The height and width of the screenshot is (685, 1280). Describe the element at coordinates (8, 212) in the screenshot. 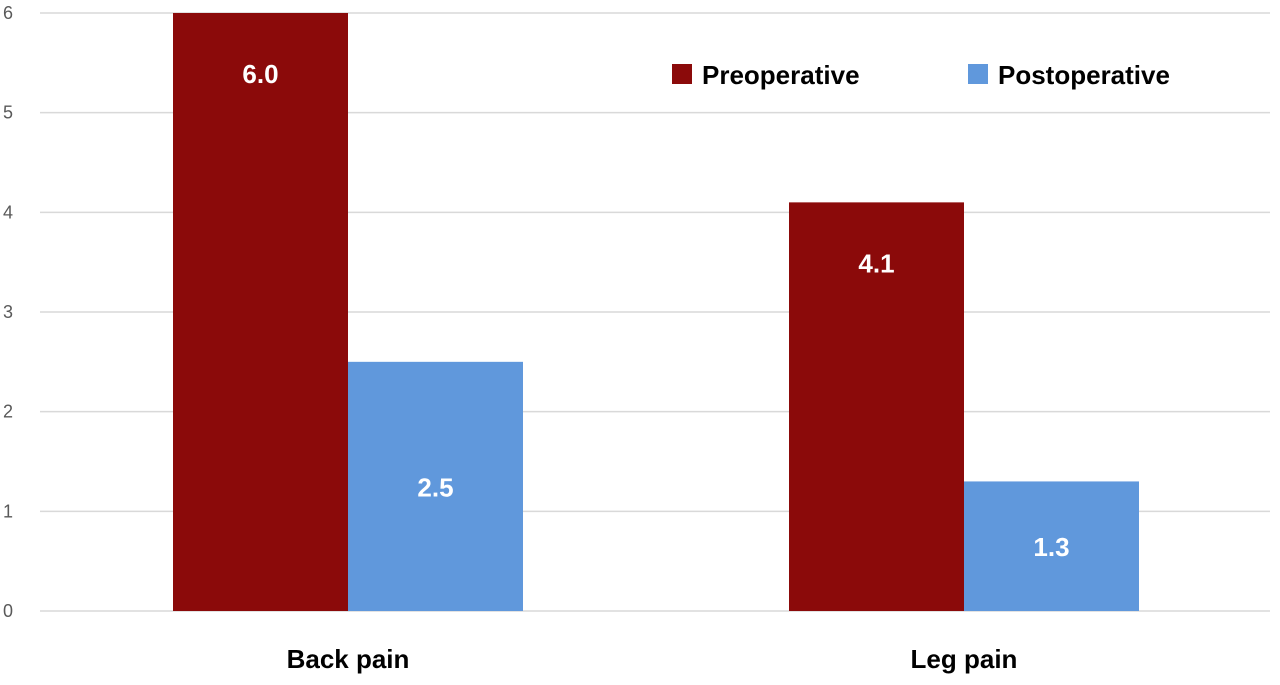

I see `y-tick-label: 4` at that location.